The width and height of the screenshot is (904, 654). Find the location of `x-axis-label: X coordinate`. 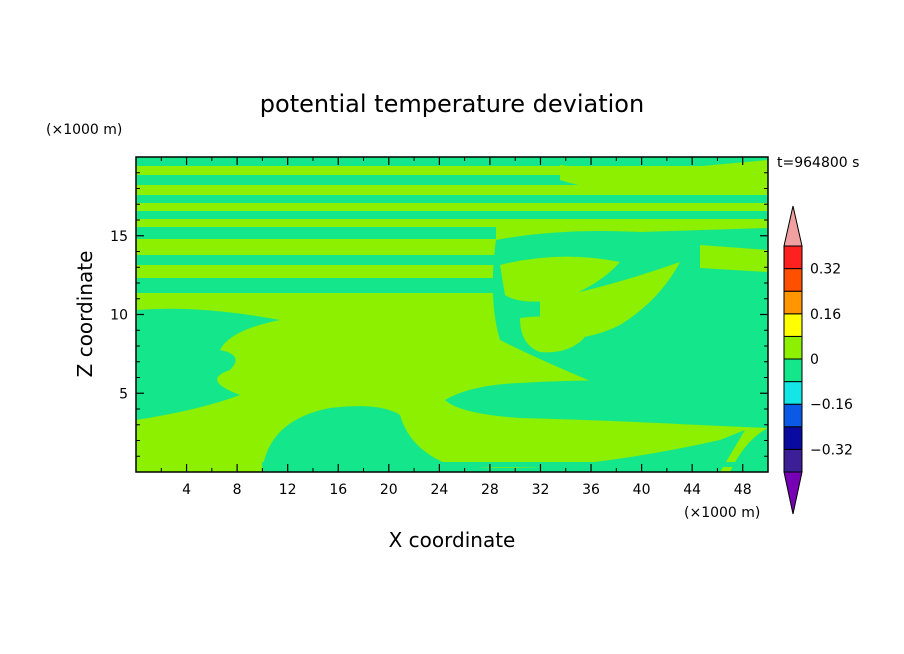

x-axis-label: X coordinate is located at coordinates (452, 540).